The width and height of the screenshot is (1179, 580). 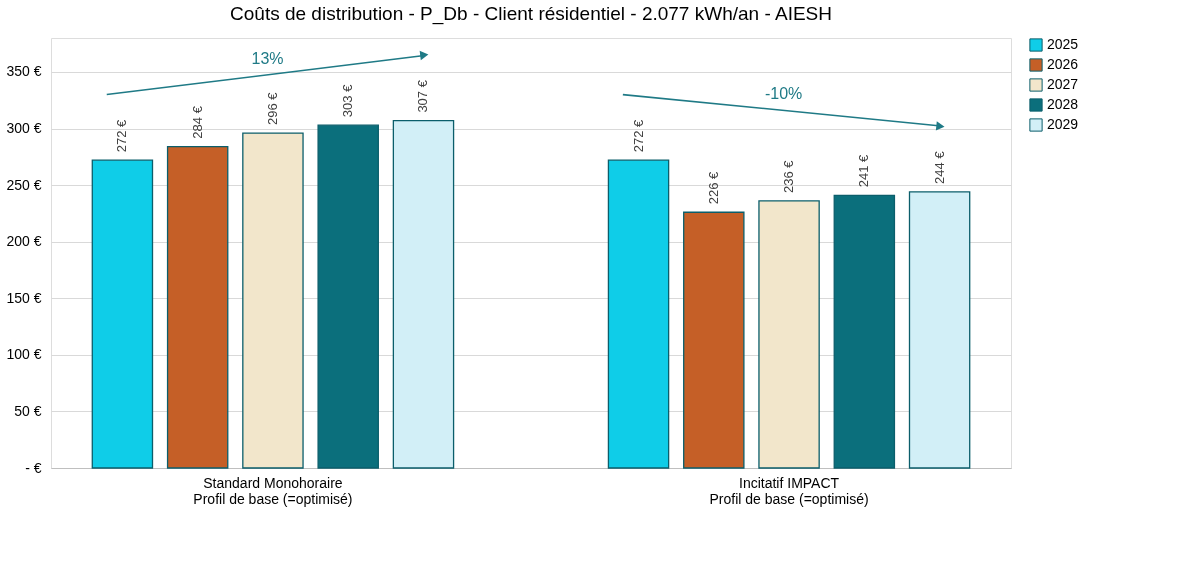 I want to click on legend-label: 2026, so click(x=1063, y=64).